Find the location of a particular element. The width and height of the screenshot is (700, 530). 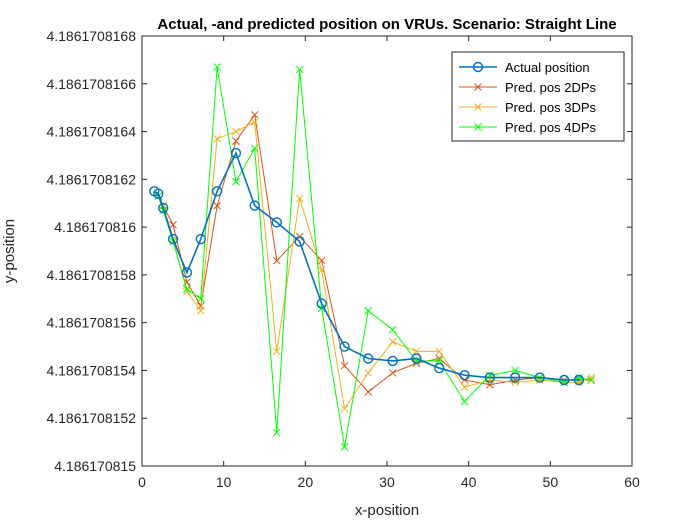

y-axis-label: y-position is located at coordinates (9, 251).